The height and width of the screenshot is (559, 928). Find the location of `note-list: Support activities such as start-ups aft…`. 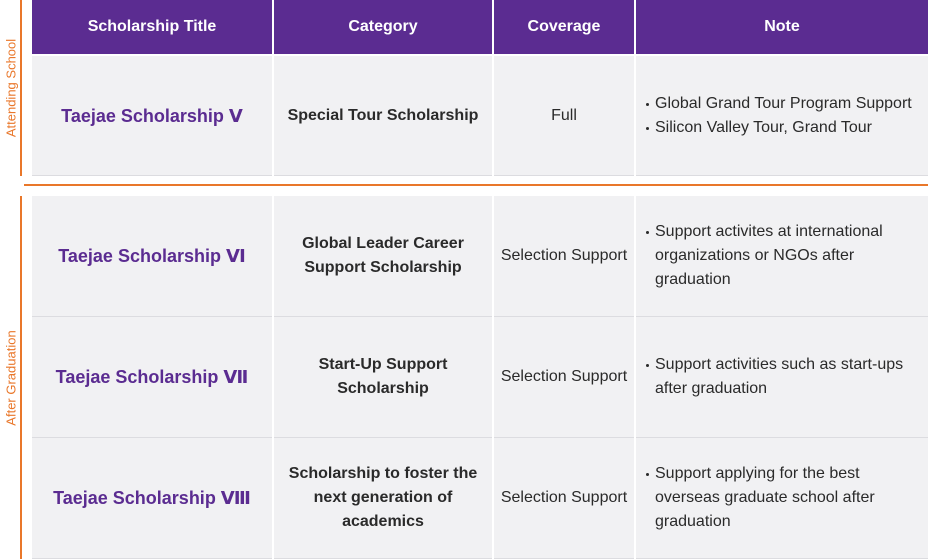

note-list: Support activities such as start-ups aft… is located at coordinates (783, 377).